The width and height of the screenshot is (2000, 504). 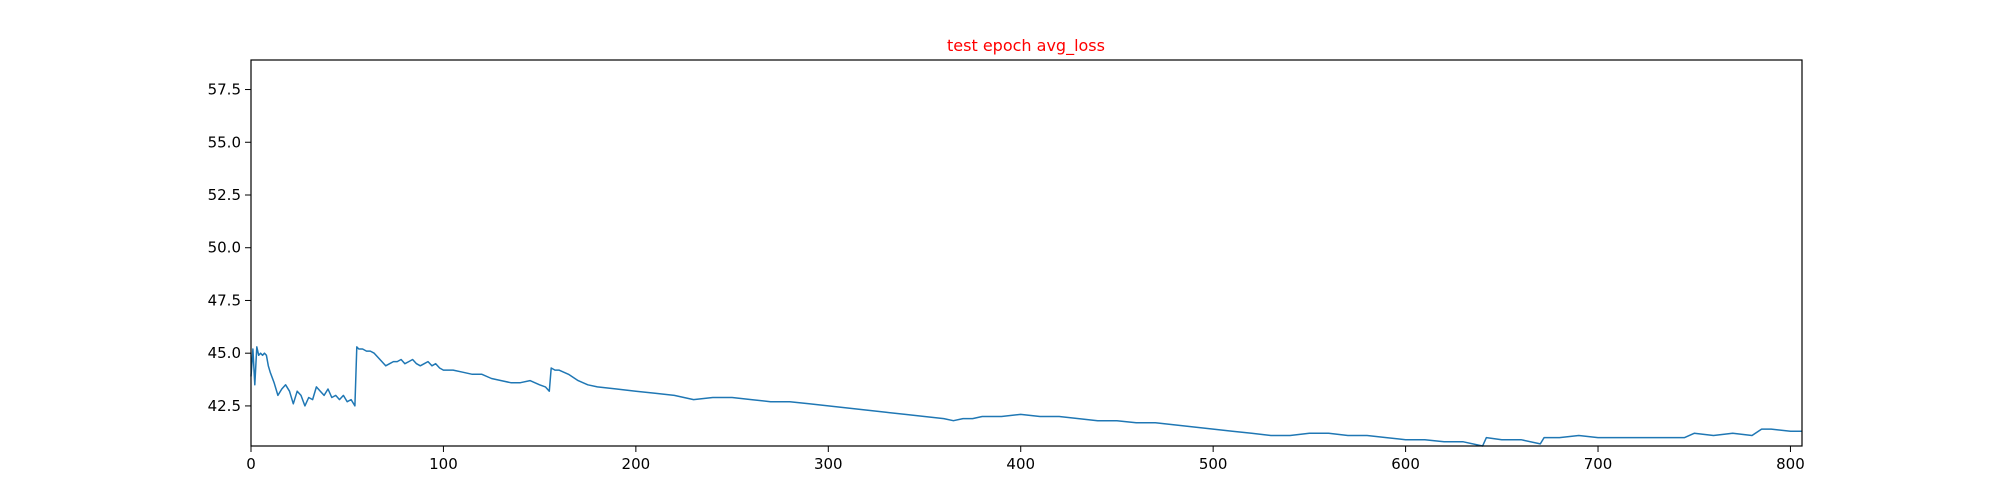 What do you see at coordinates (224, 353) in the screenshot?
I see `y-tick-label: 45.0` at bounding box center [224, 353].